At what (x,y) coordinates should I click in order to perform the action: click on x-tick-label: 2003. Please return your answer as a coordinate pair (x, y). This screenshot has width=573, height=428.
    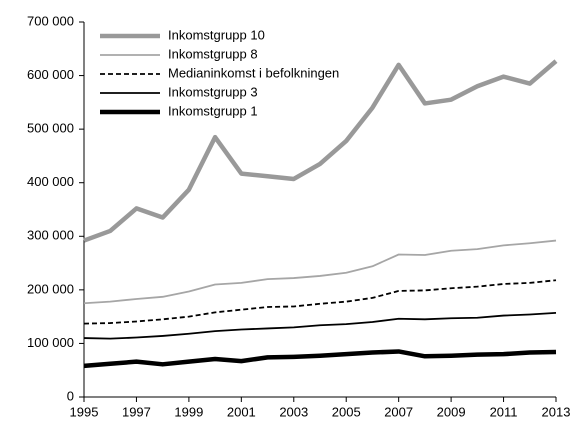
    Looking at the image, I should click on (293, 411).